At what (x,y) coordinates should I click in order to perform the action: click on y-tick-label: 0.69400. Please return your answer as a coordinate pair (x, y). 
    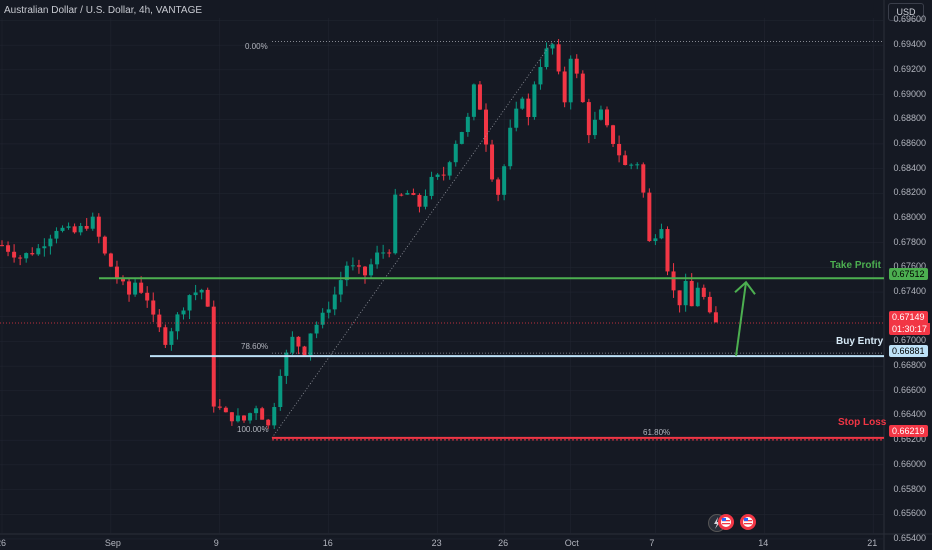
    Looking at the image, I should click on (909, 44).